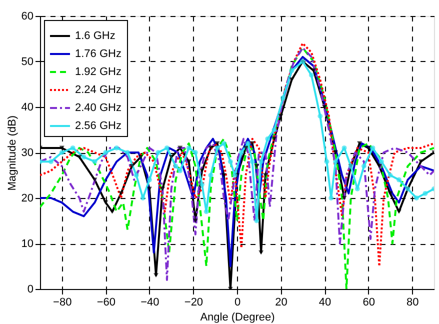 This screenshot has width=439, height=324. Describe the element at coordinates (27, 198) in the screenshot. I see `y-tick-label: 20` at that location.